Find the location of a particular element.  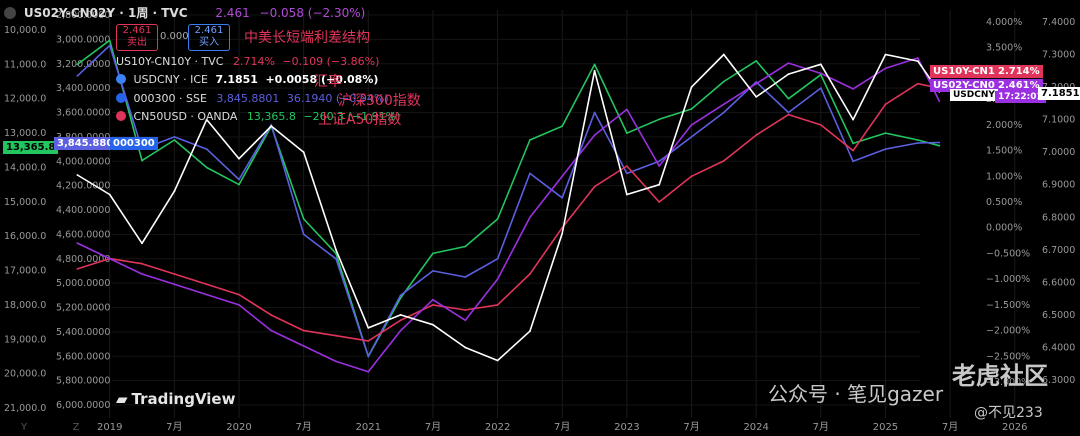

annotation-csi300: 沪深300指数 is located at coordinates (379, 101).